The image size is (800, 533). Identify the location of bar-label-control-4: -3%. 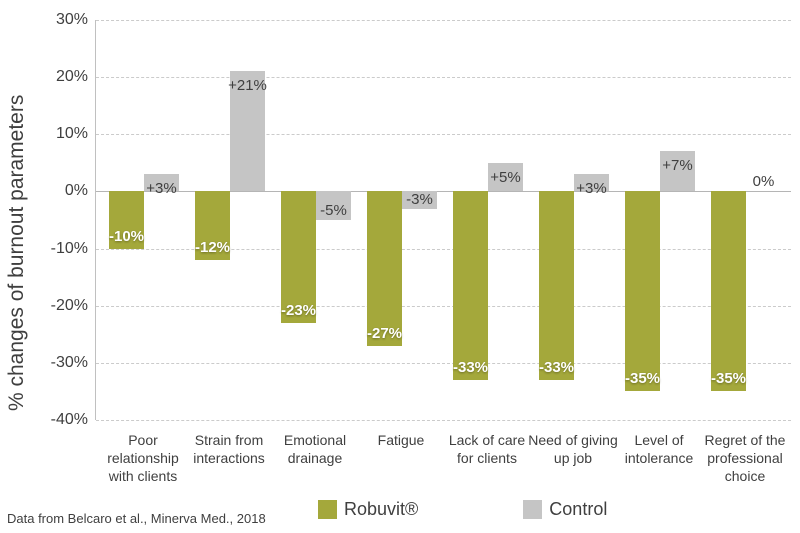
(419, 199).